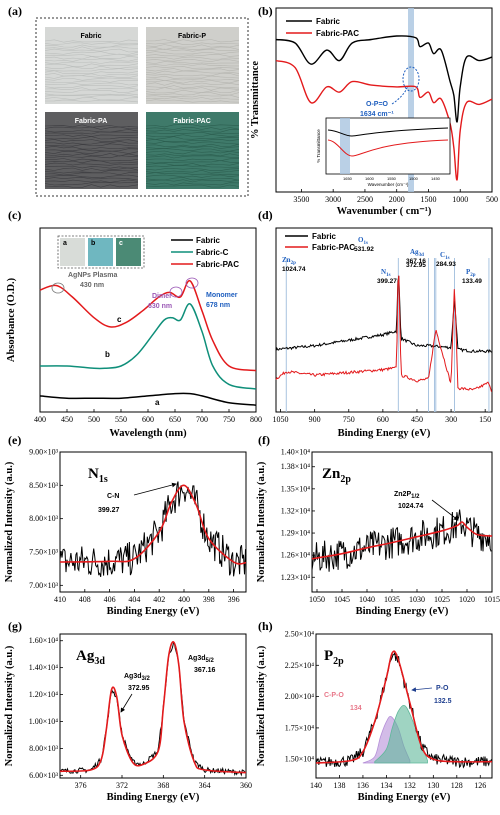 The width and height of the screenshot is (500, 815). Describe the element at coordinates (388, 184) in the screenshot. I see `b-inset-xlabel: Wavenumber (cm⁻¹)` at that location.